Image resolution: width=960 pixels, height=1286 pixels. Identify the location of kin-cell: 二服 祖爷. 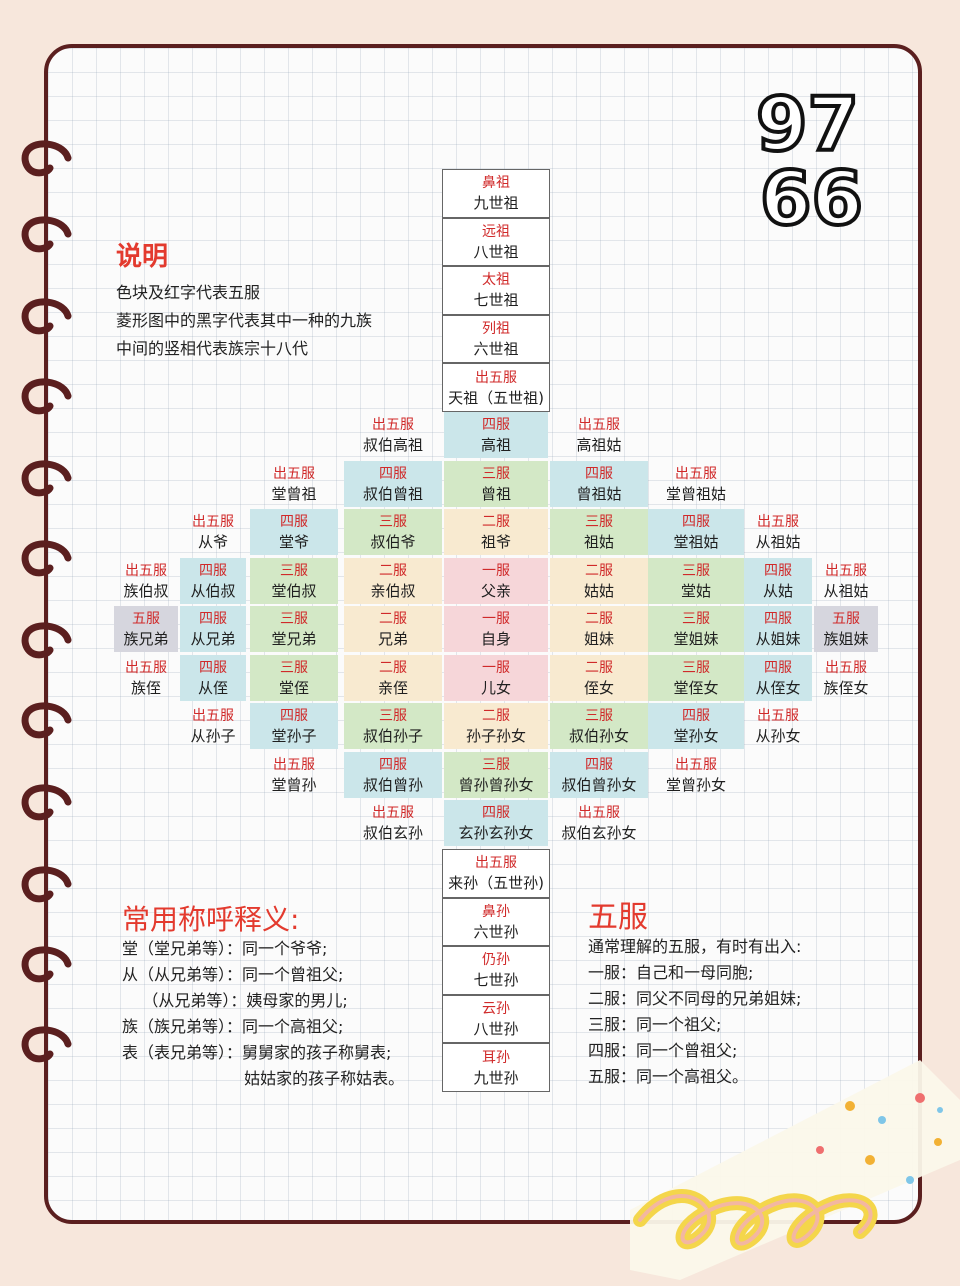
(496, 532).